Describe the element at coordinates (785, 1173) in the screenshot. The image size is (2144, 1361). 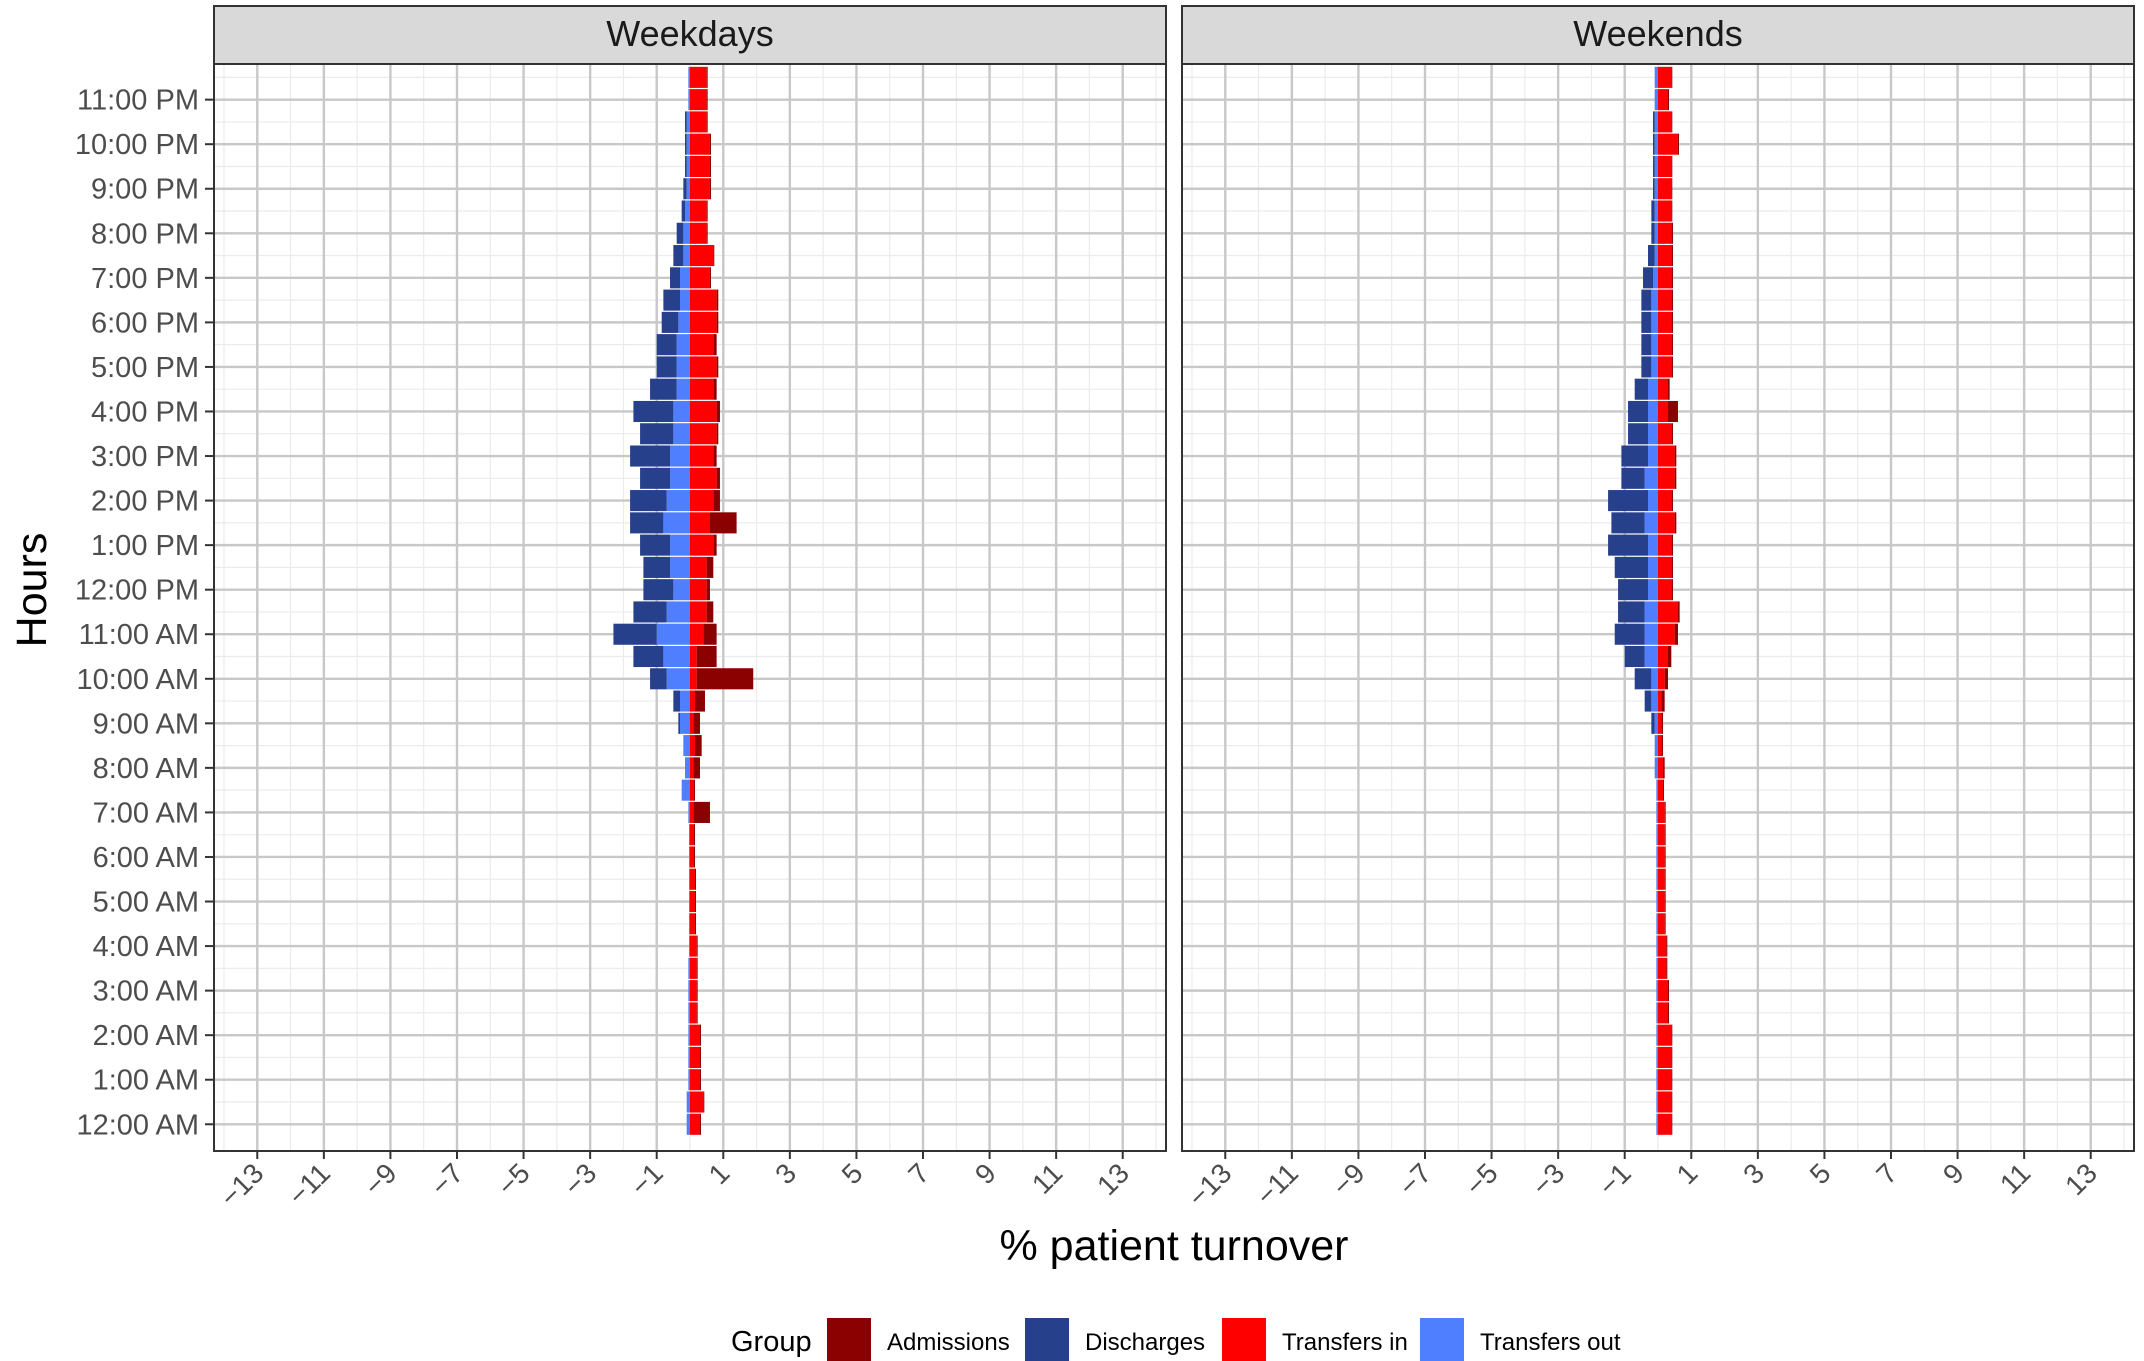
I see `x-tick-label: 3` at that location.